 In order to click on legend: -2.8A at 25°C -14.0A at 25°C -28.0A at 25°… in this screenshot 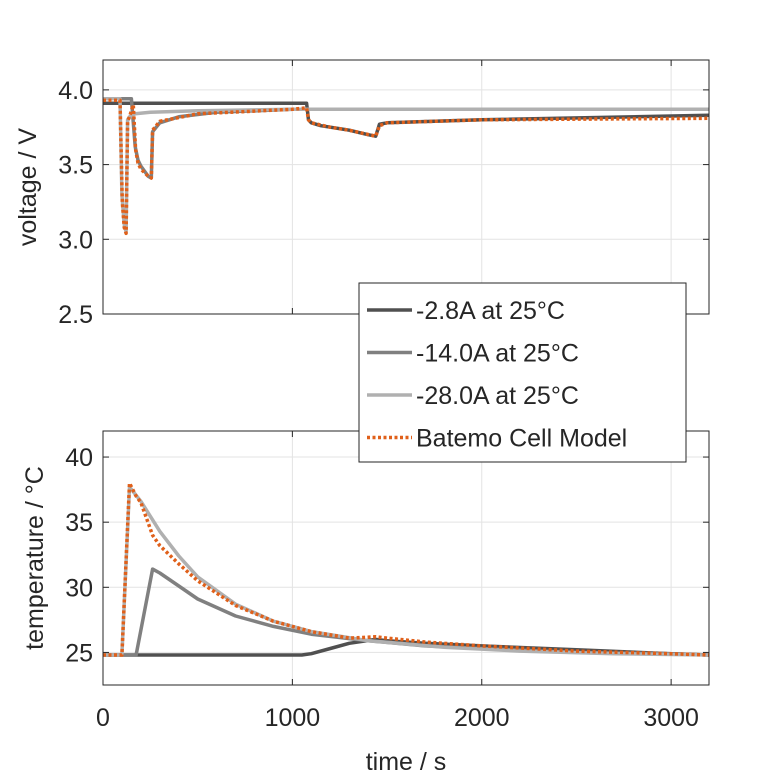, I will do `click(522, 372)`.